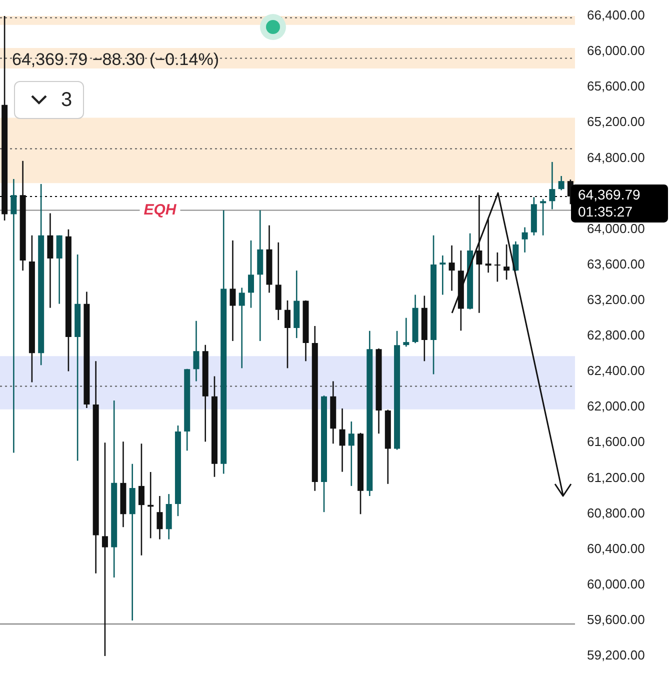 The image size is (670, 680). Describe the element at coordinates (616, 655) in the screenshot. I see `y-tick-label: 59,200.00` at that location.